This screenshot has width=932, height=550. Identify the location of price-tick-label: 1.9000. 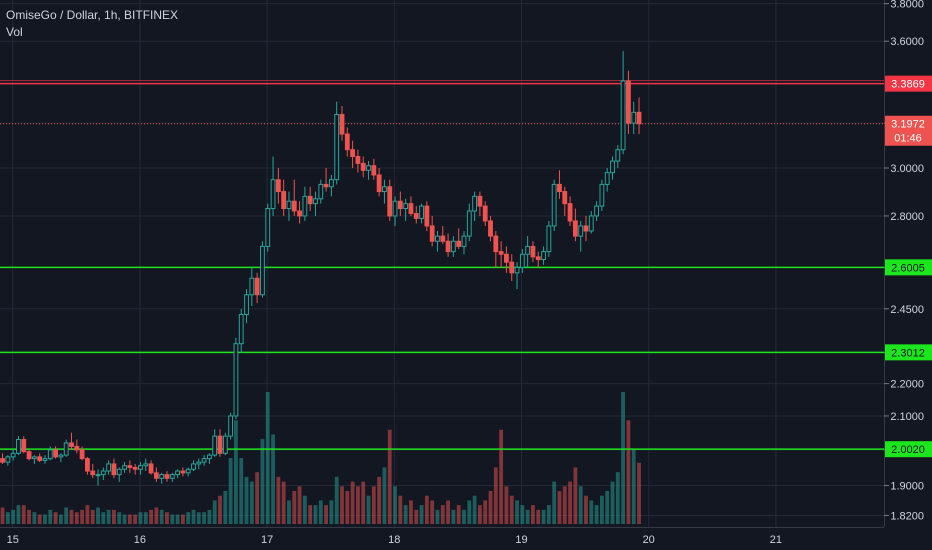
(907, 487).